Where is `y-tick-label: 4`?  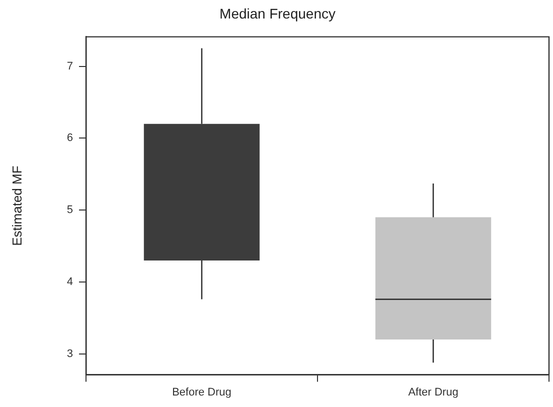 y-tick-label: 4 is located at coordinates (69, 282).